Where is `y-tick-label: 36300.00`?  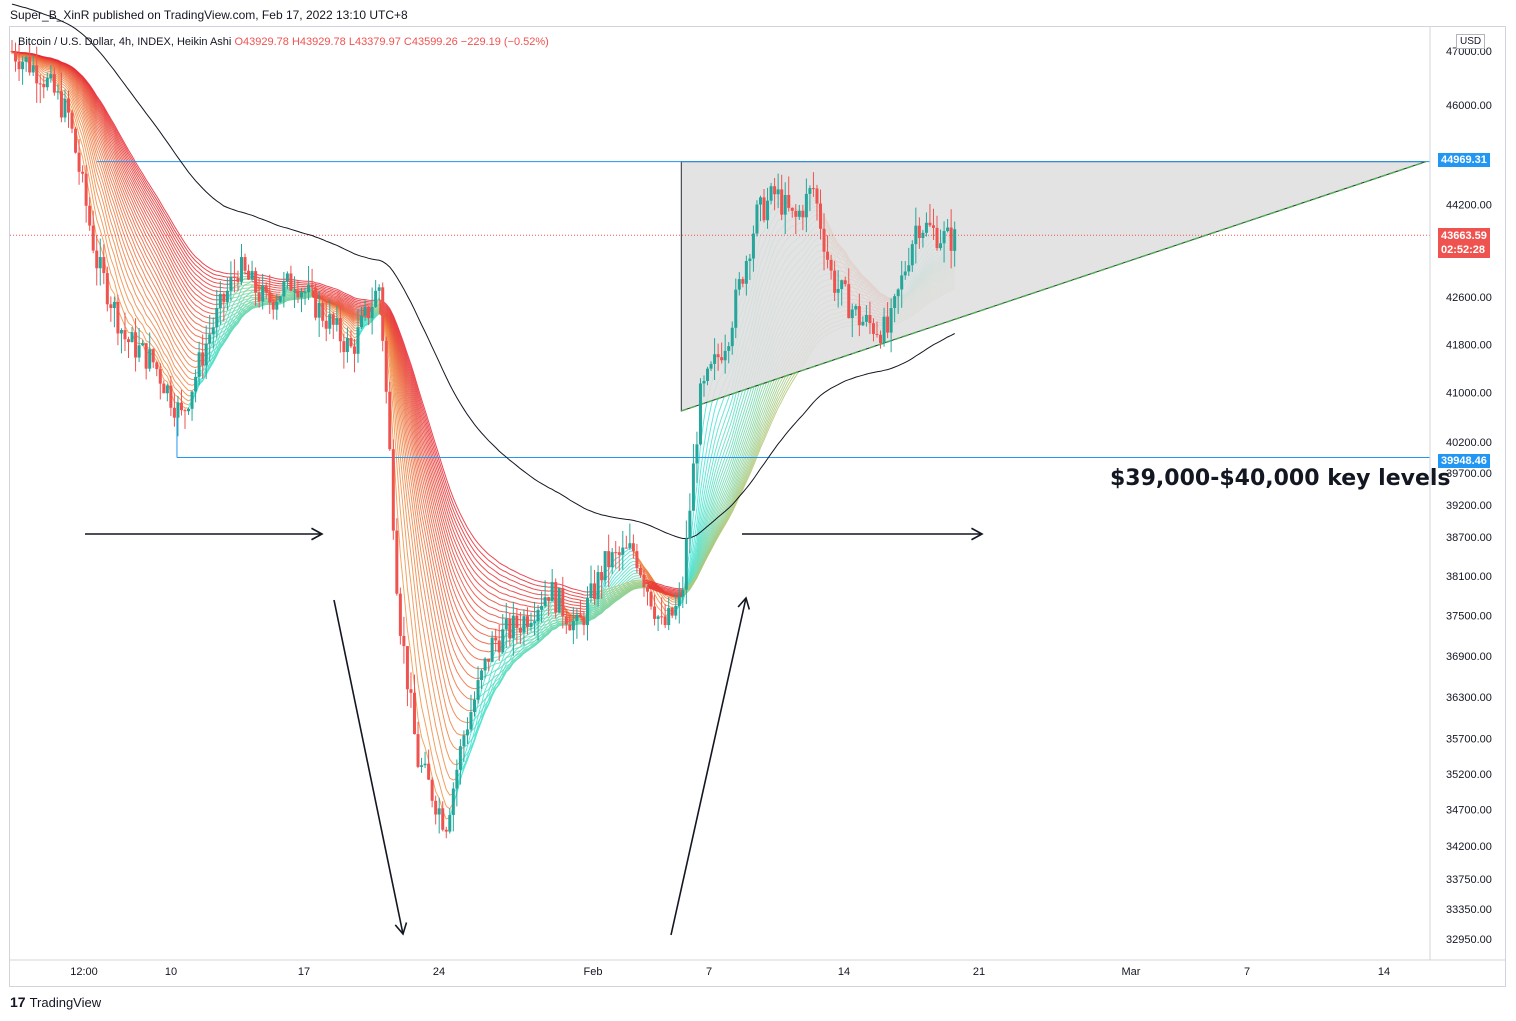 y-tick-label: 36300.00 is located at coordinates (1469, 698).